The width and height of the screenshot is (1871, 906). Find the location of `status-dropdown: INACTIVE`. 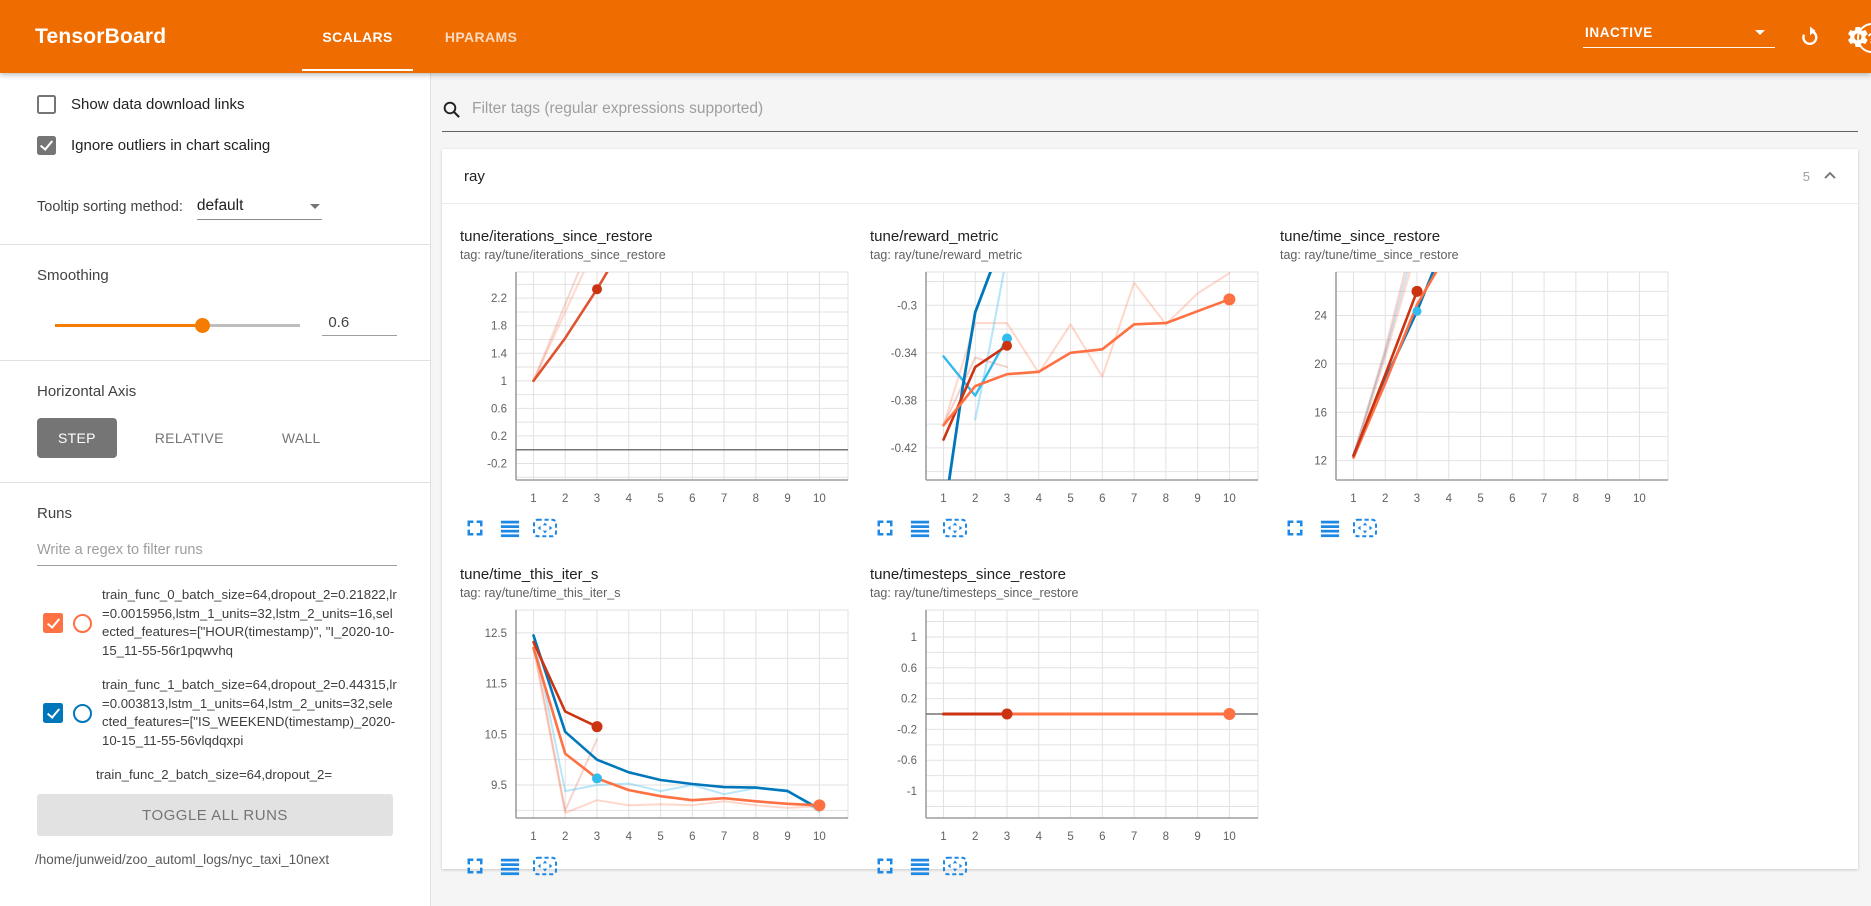

status-dropdown: INACTIVE is located at coordinates (1679, 36).